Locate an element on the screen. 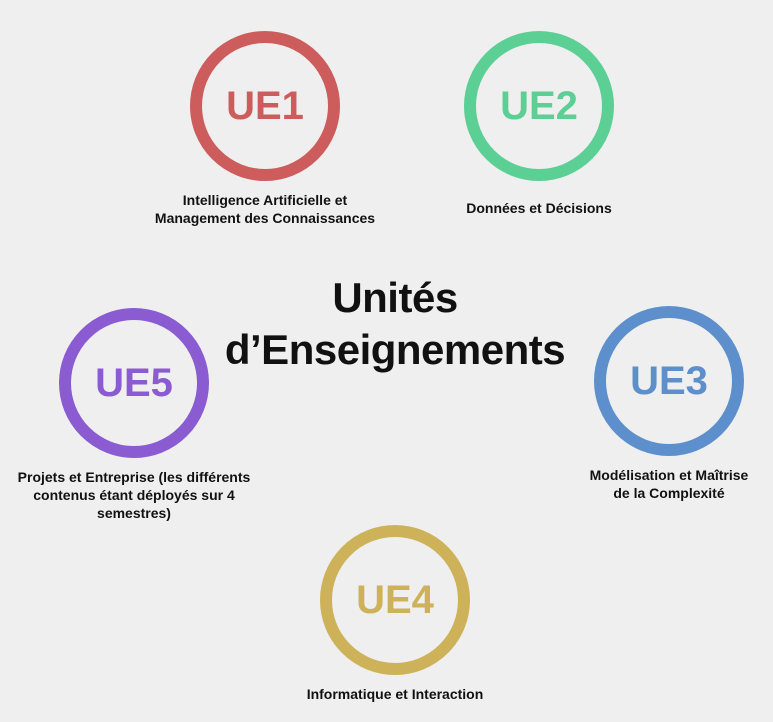 The image size is (773, 722). ue5-caption-line-3: semestres) is located at coordinates (134, 513).